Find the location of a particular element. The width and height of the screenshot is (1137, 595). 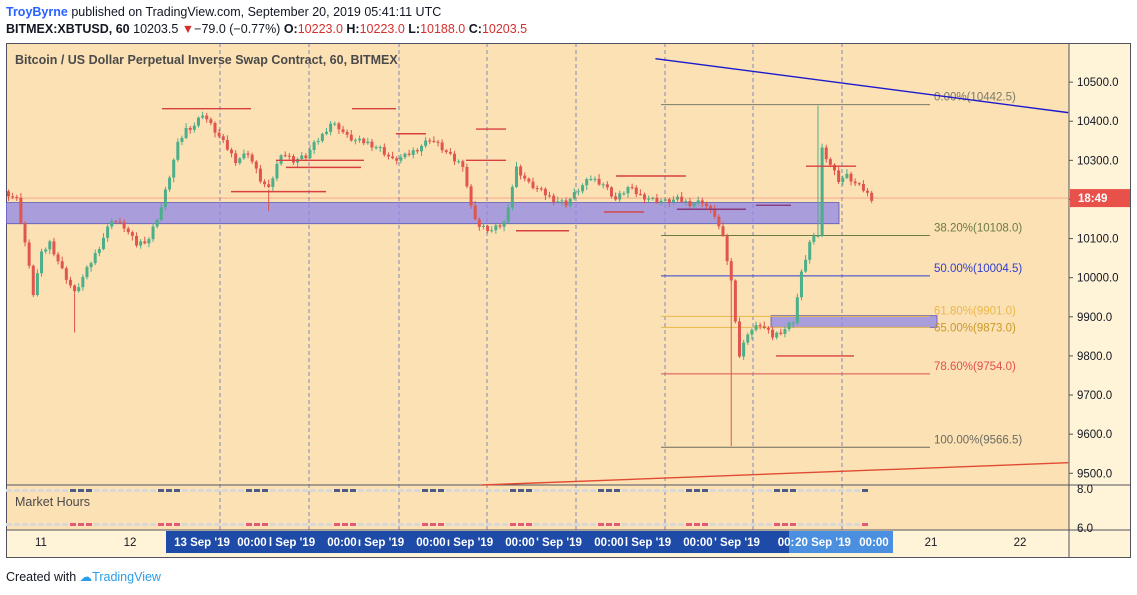

high-value: 10223.0 is located at coordinates (382, 29).